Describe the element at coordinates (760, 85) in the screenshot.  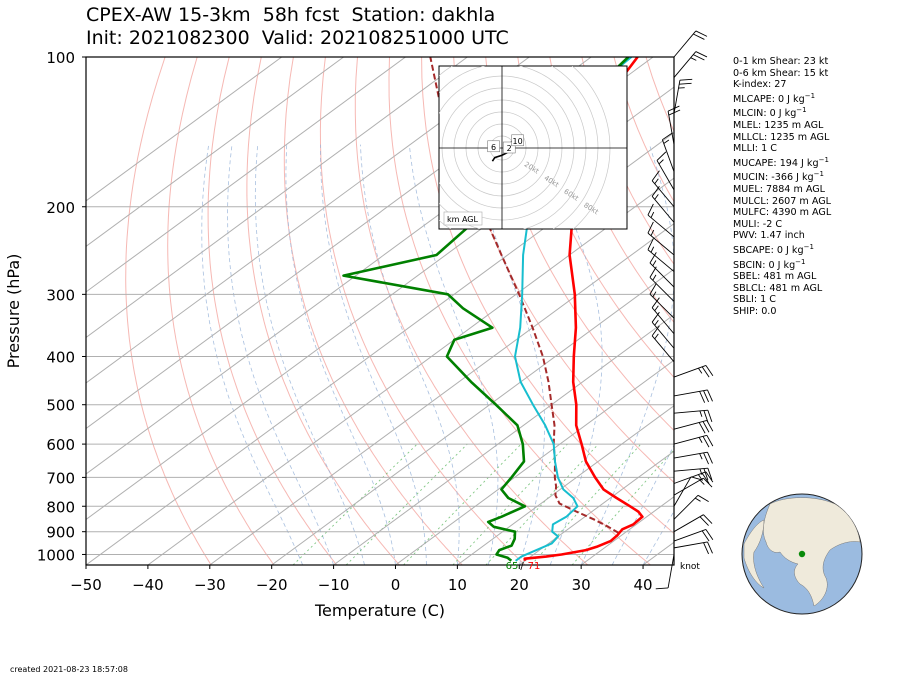
I see `index-label: K-index: 27` at that location.